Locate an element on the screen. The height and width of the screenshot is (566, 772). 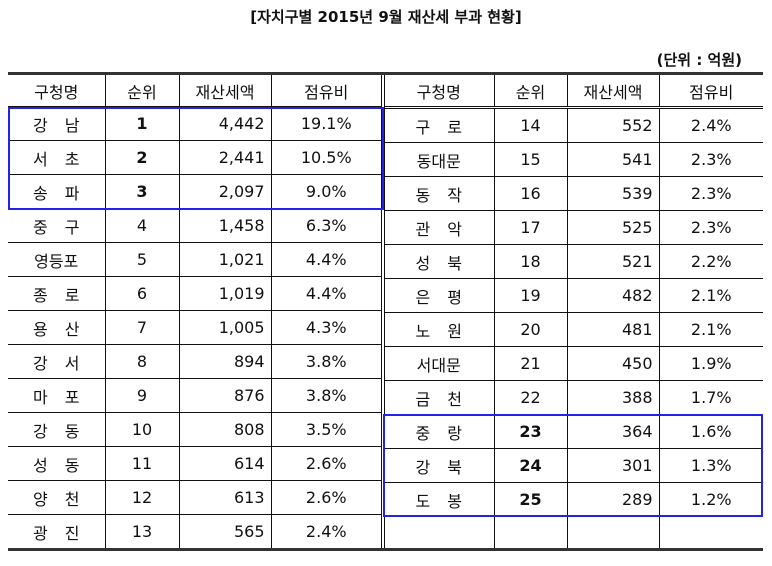
amount-cell: 388 is located at coordinates (613, 397).